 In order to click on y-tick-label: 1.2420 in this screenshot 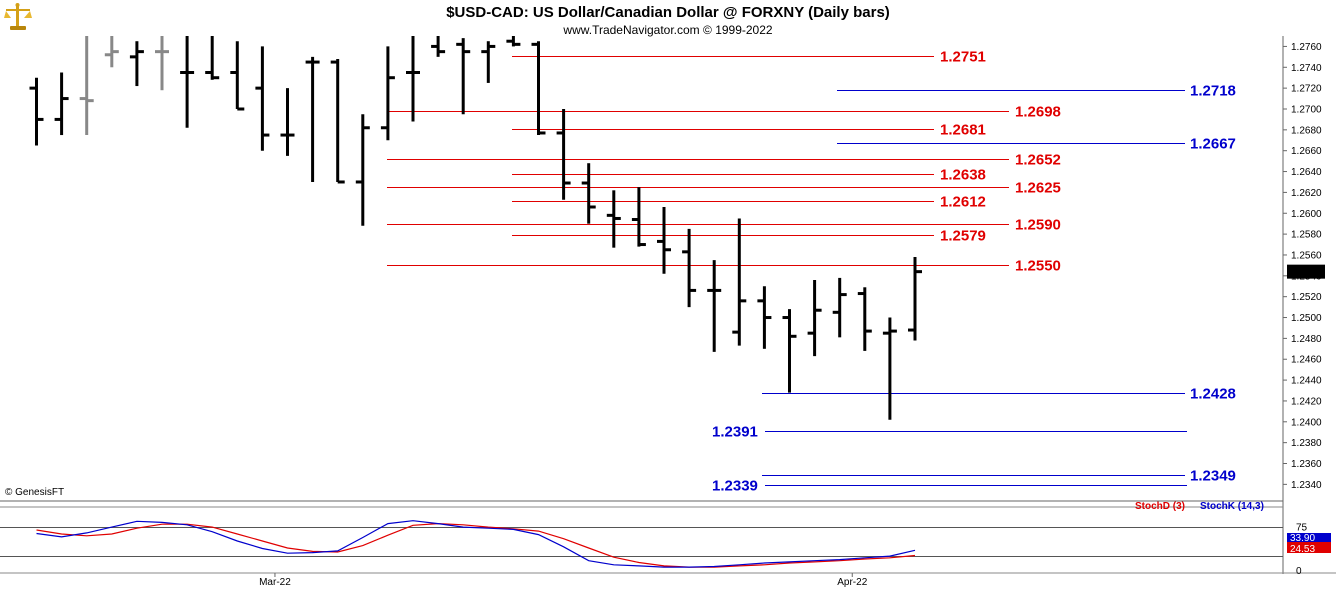, I will do `click(1306, 401)`.